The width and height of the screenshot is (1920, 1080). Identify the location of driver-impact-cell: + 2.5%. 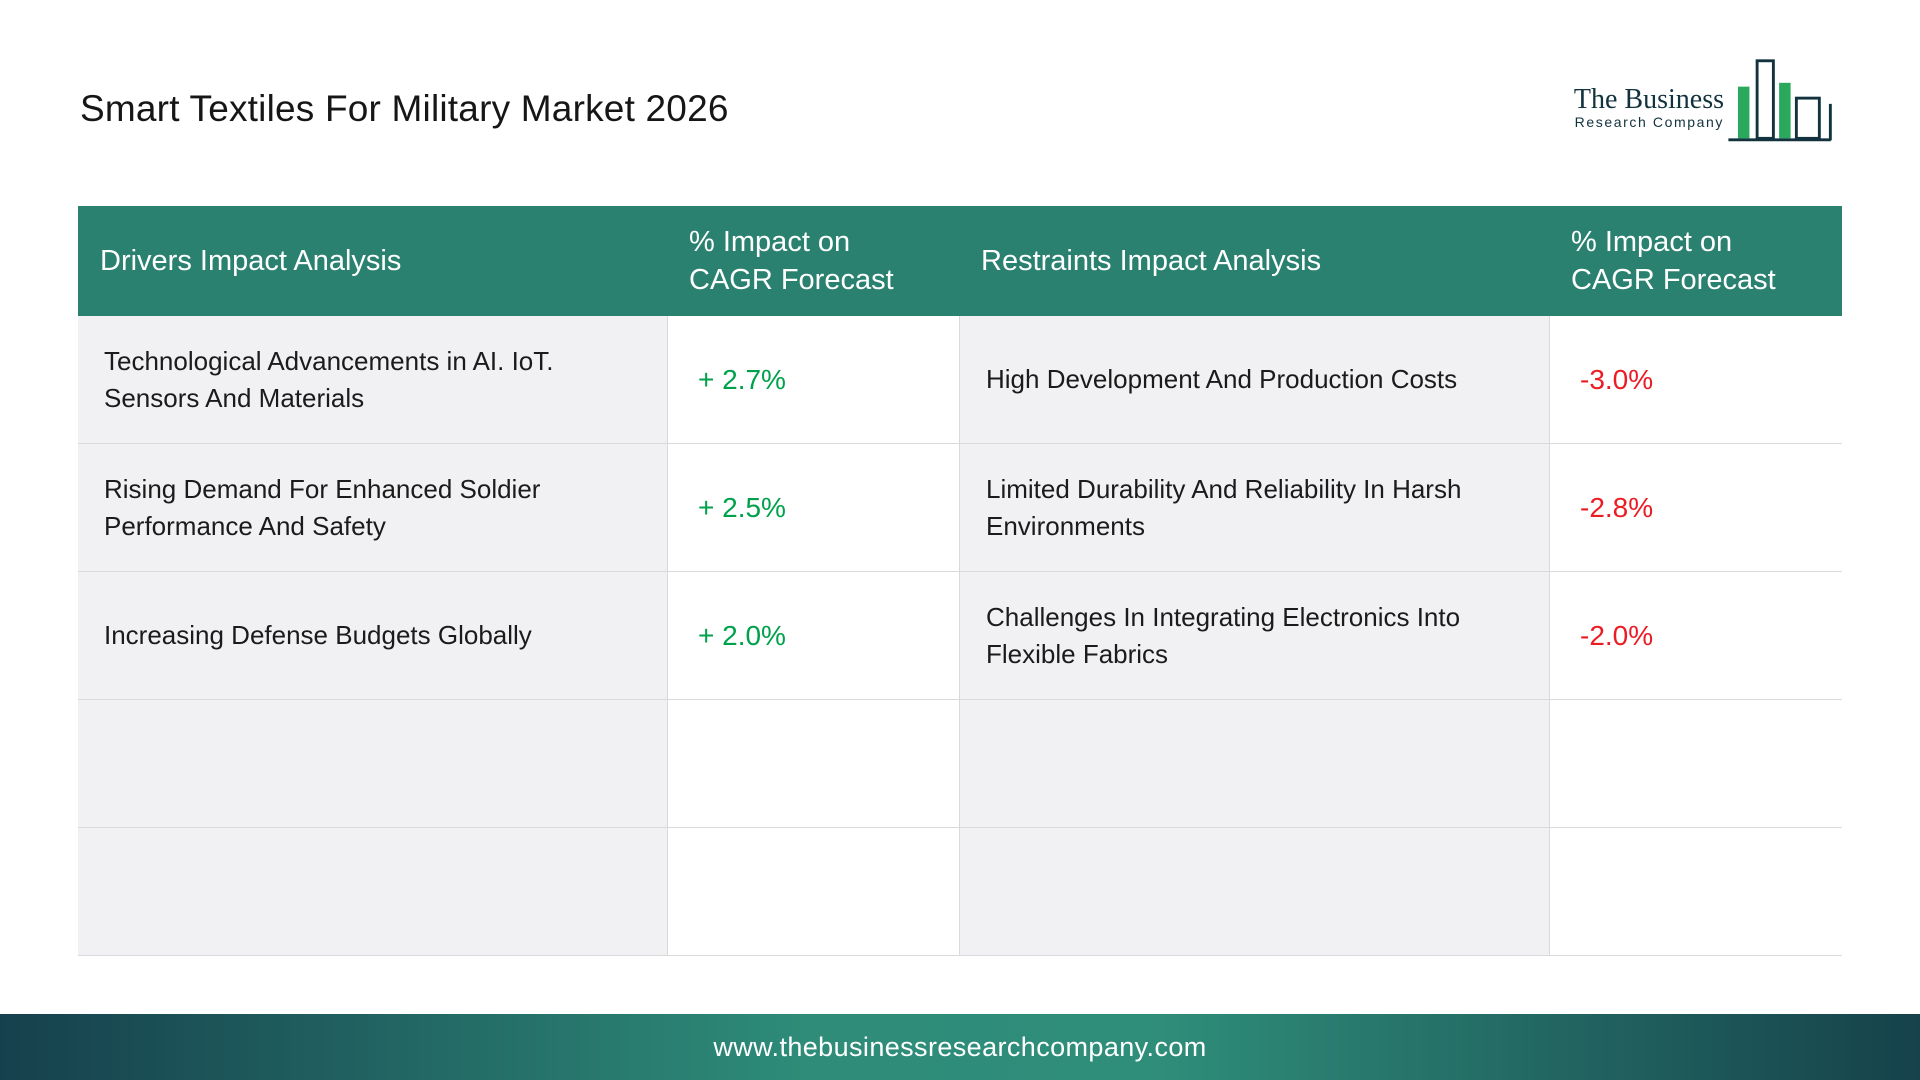
(813, 508).